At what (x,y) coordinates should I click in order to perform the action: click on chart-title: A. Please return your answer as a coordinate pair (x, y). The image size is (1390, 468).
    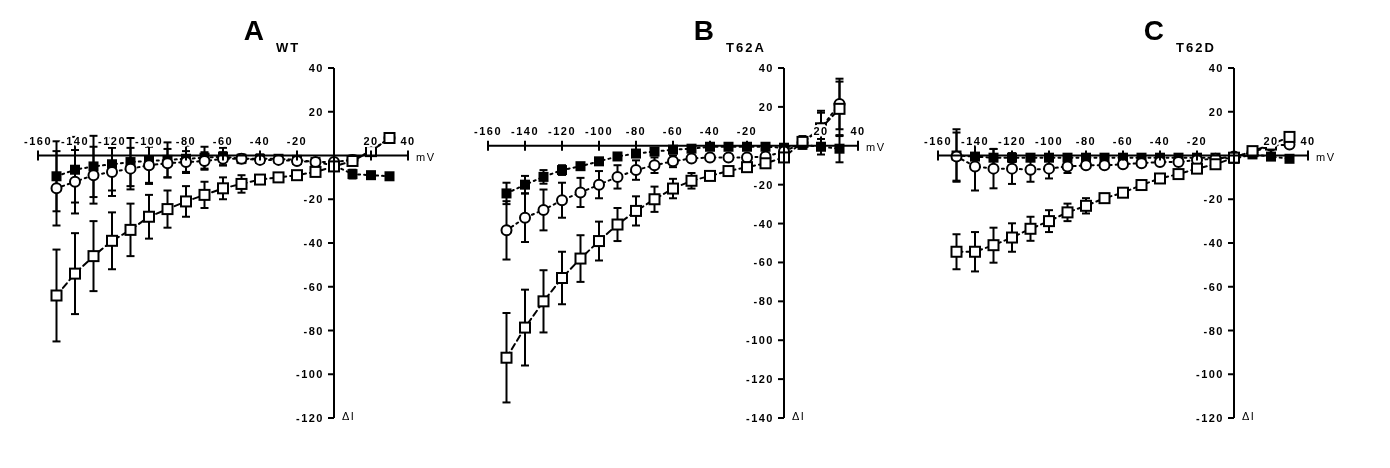
    Looking at the image, I should click on (253, 30).